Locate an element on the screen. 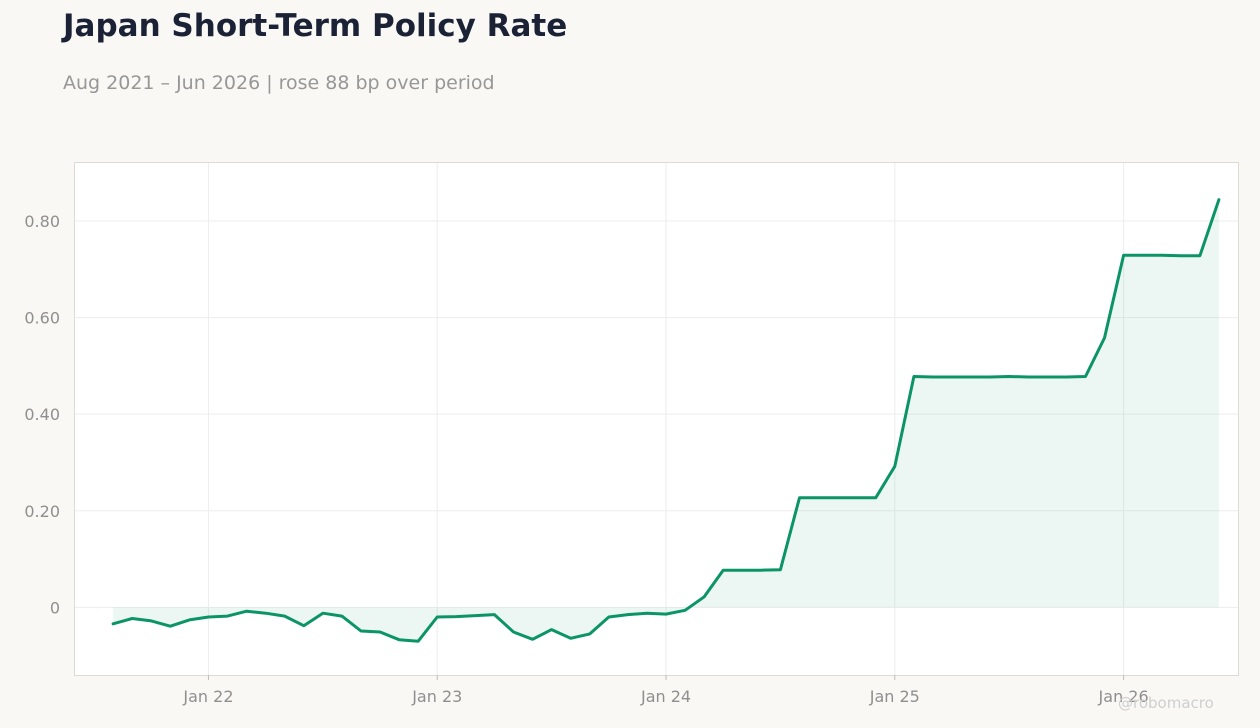 The width and height of the screenshot is (1260, 728). y-tick-label: 0.20 is located at coordinates (42, 511).